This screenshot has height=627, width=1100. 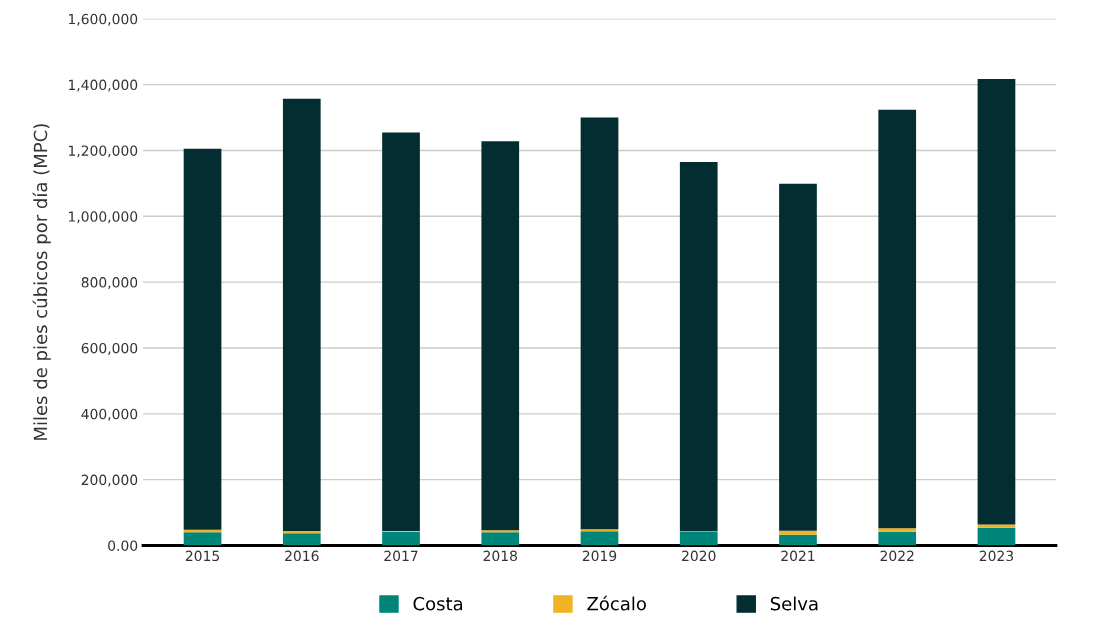 I want to click on x-tick-label: 2018, so click(x=500, y=556).